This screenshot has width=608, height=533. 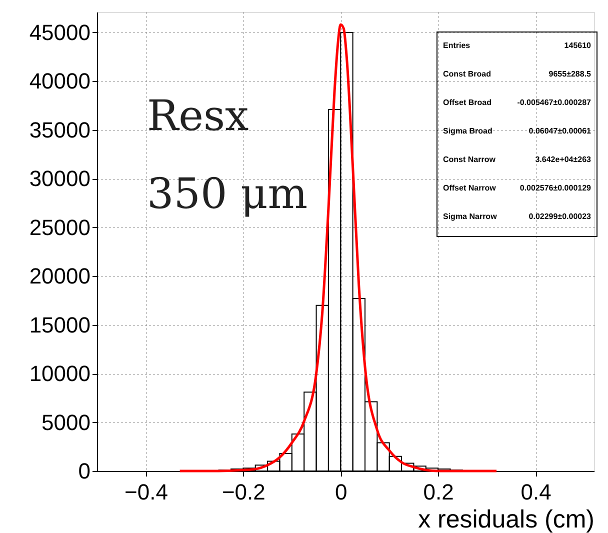 I want to click on text: Entries 145610, so click(x=517, y=45).